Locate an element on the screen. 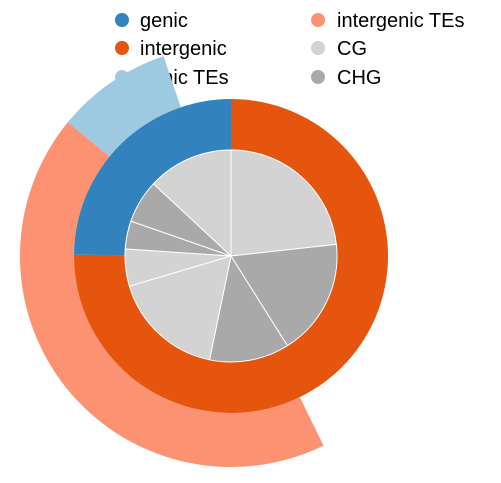 Image resolution: width=501 pixels, height=483 pixels. legend-swatch-intergenic-tes is located at coordinates (318, 20).